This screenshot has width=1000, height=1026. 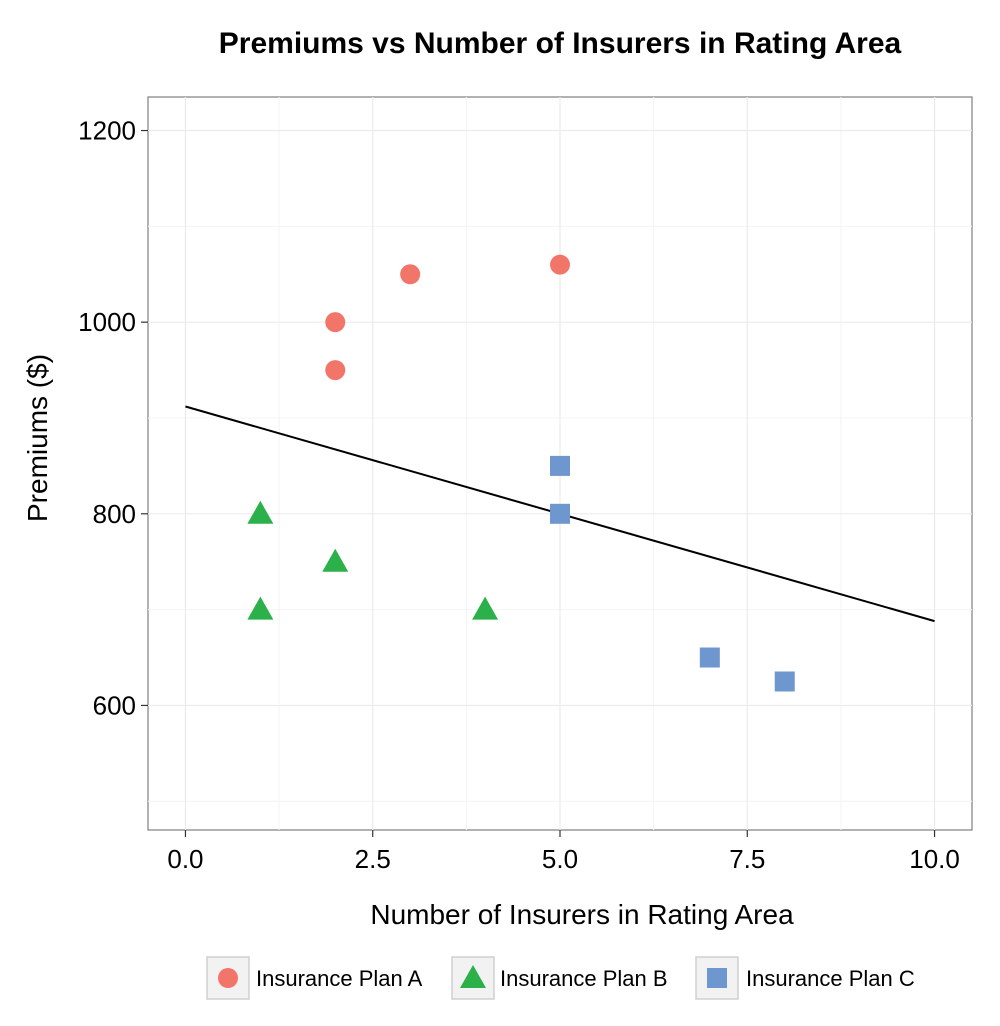 What do you see at coordinates (584, 978) in the screenshot?
I see `legend-item-label: Insurance Plan B` at bounding box center [584, 978].